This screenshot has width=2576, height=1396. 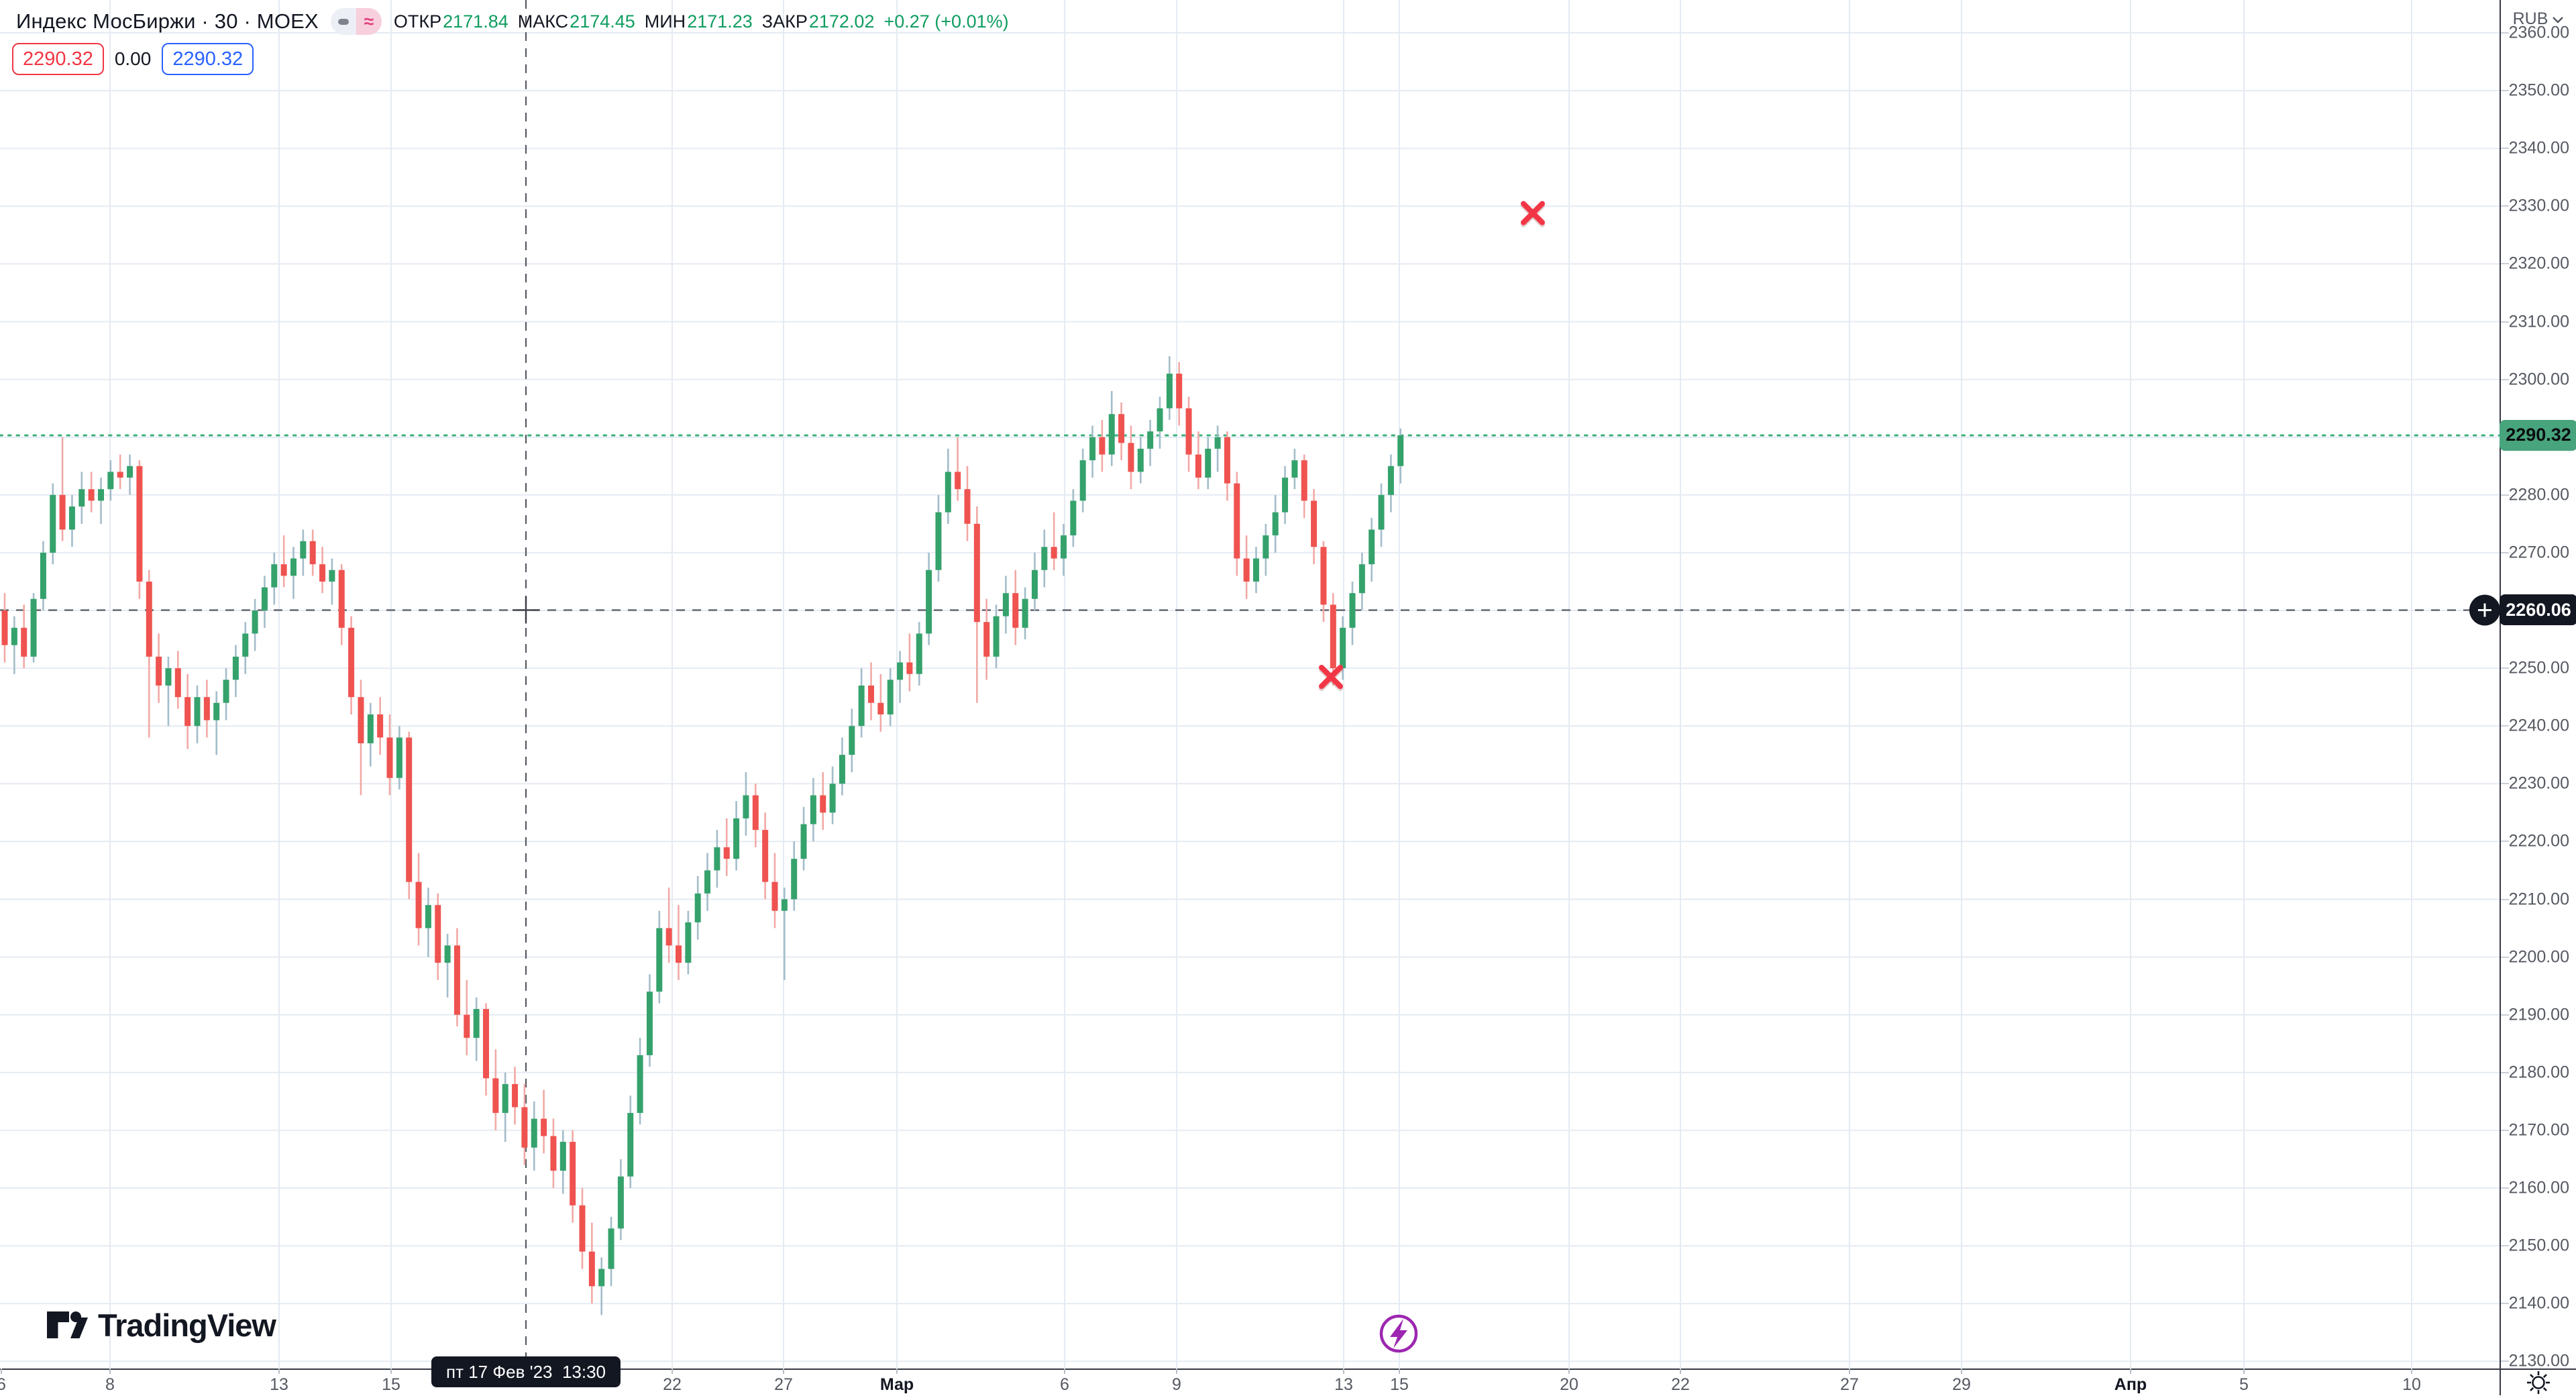 I want to click on time-tick-label: 10, so click(x=2411, y=1384).